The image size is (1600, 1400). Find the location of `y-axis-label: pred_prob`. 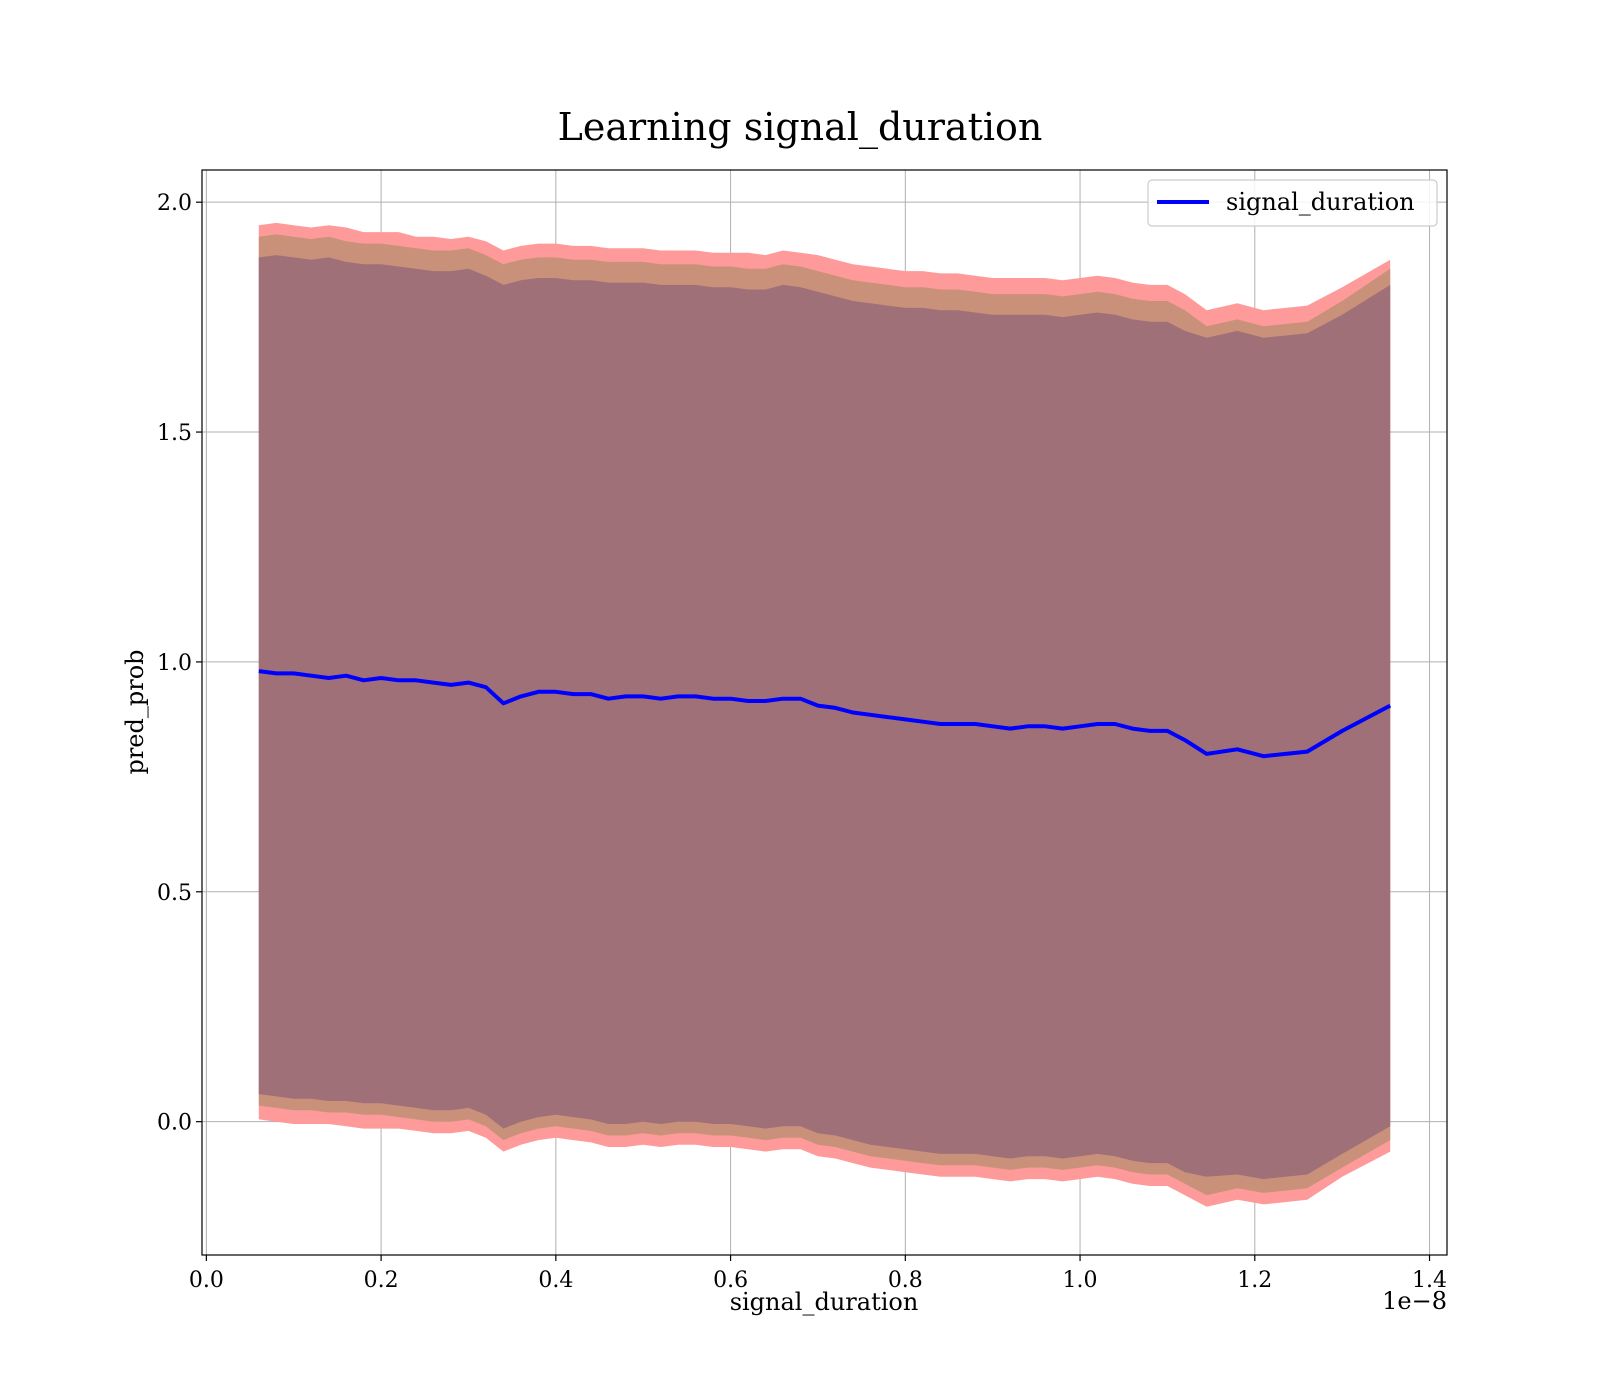

y-axis-label: pred_prob is located at coordinates (135, 711).